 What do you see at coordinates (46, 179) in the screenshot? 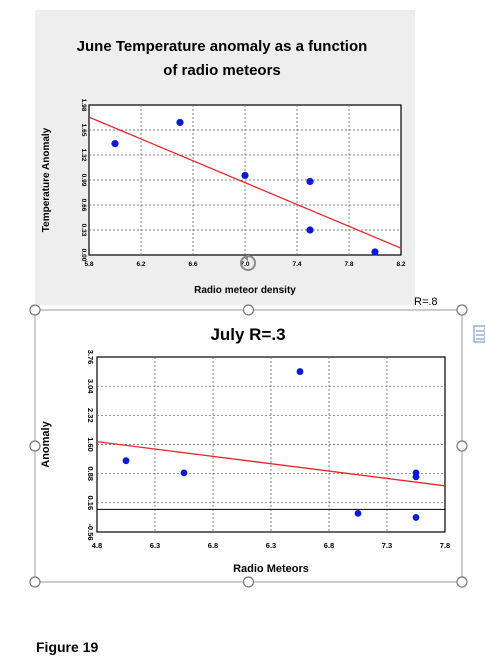
I see `y-axis-label: Temperature Anomaly` at bounding box center [46, 179].